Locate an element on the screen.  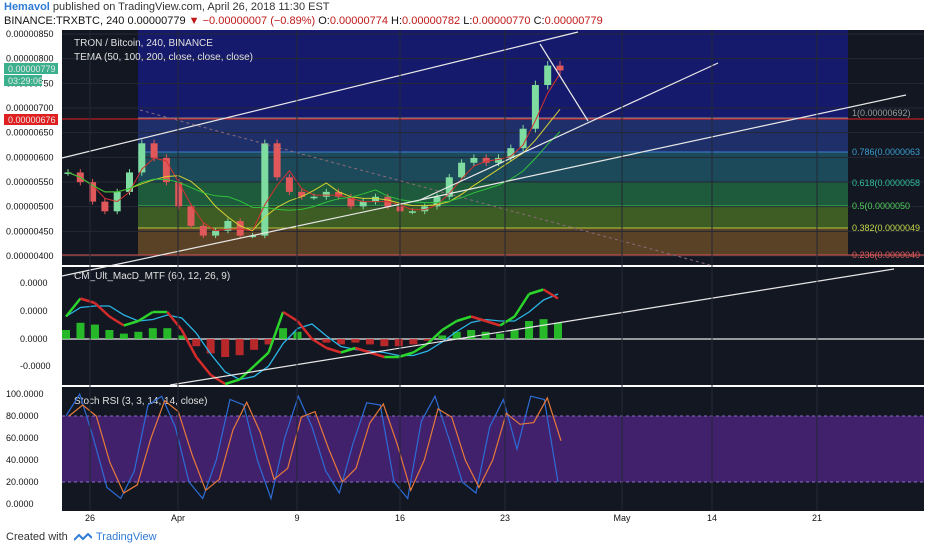
x-tick: 26 is located at coordinates (90, 518).